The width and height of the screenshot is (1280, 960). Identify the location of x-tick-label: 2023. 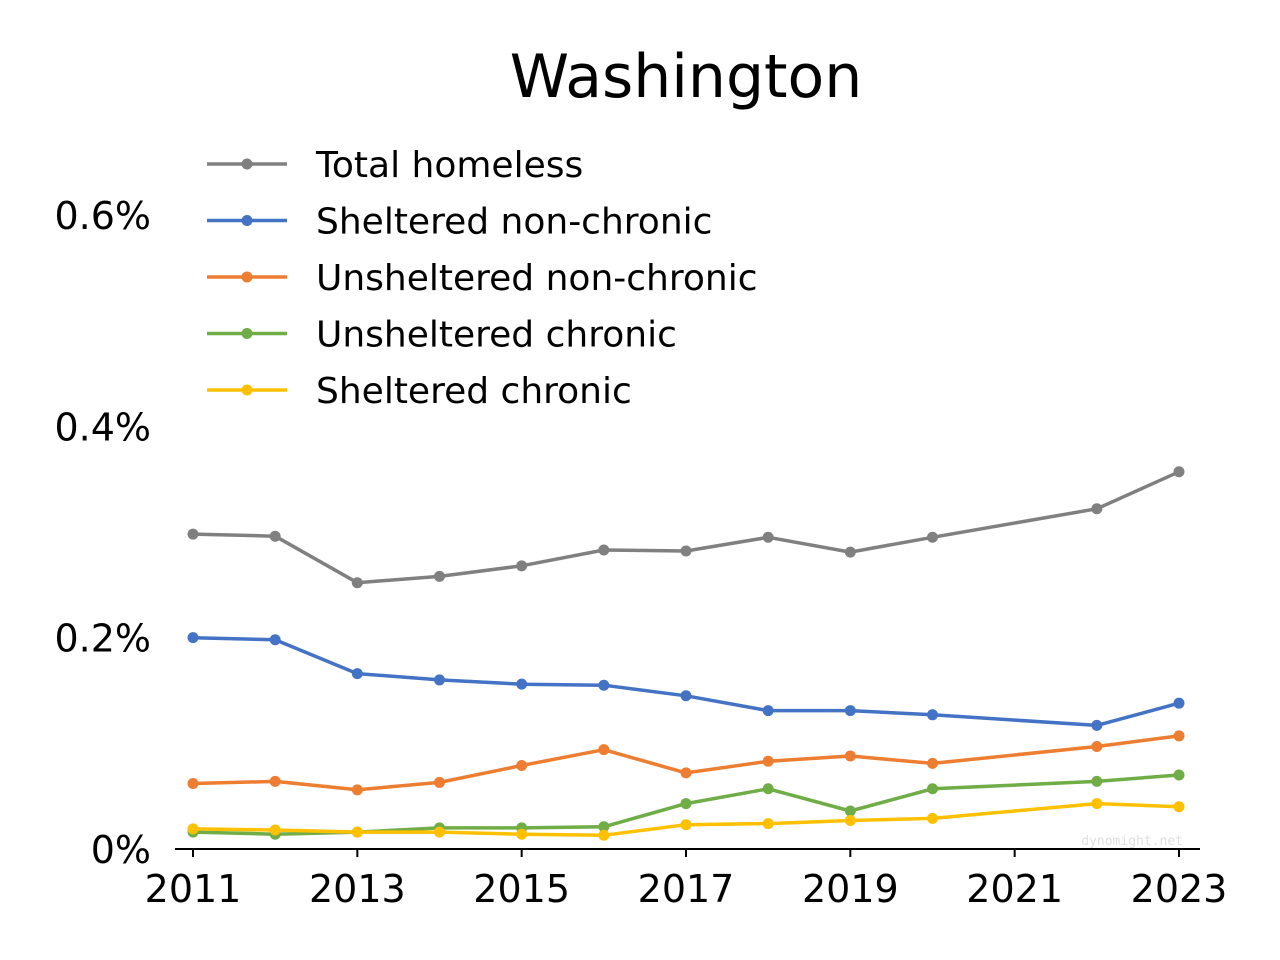
(1179, 889).